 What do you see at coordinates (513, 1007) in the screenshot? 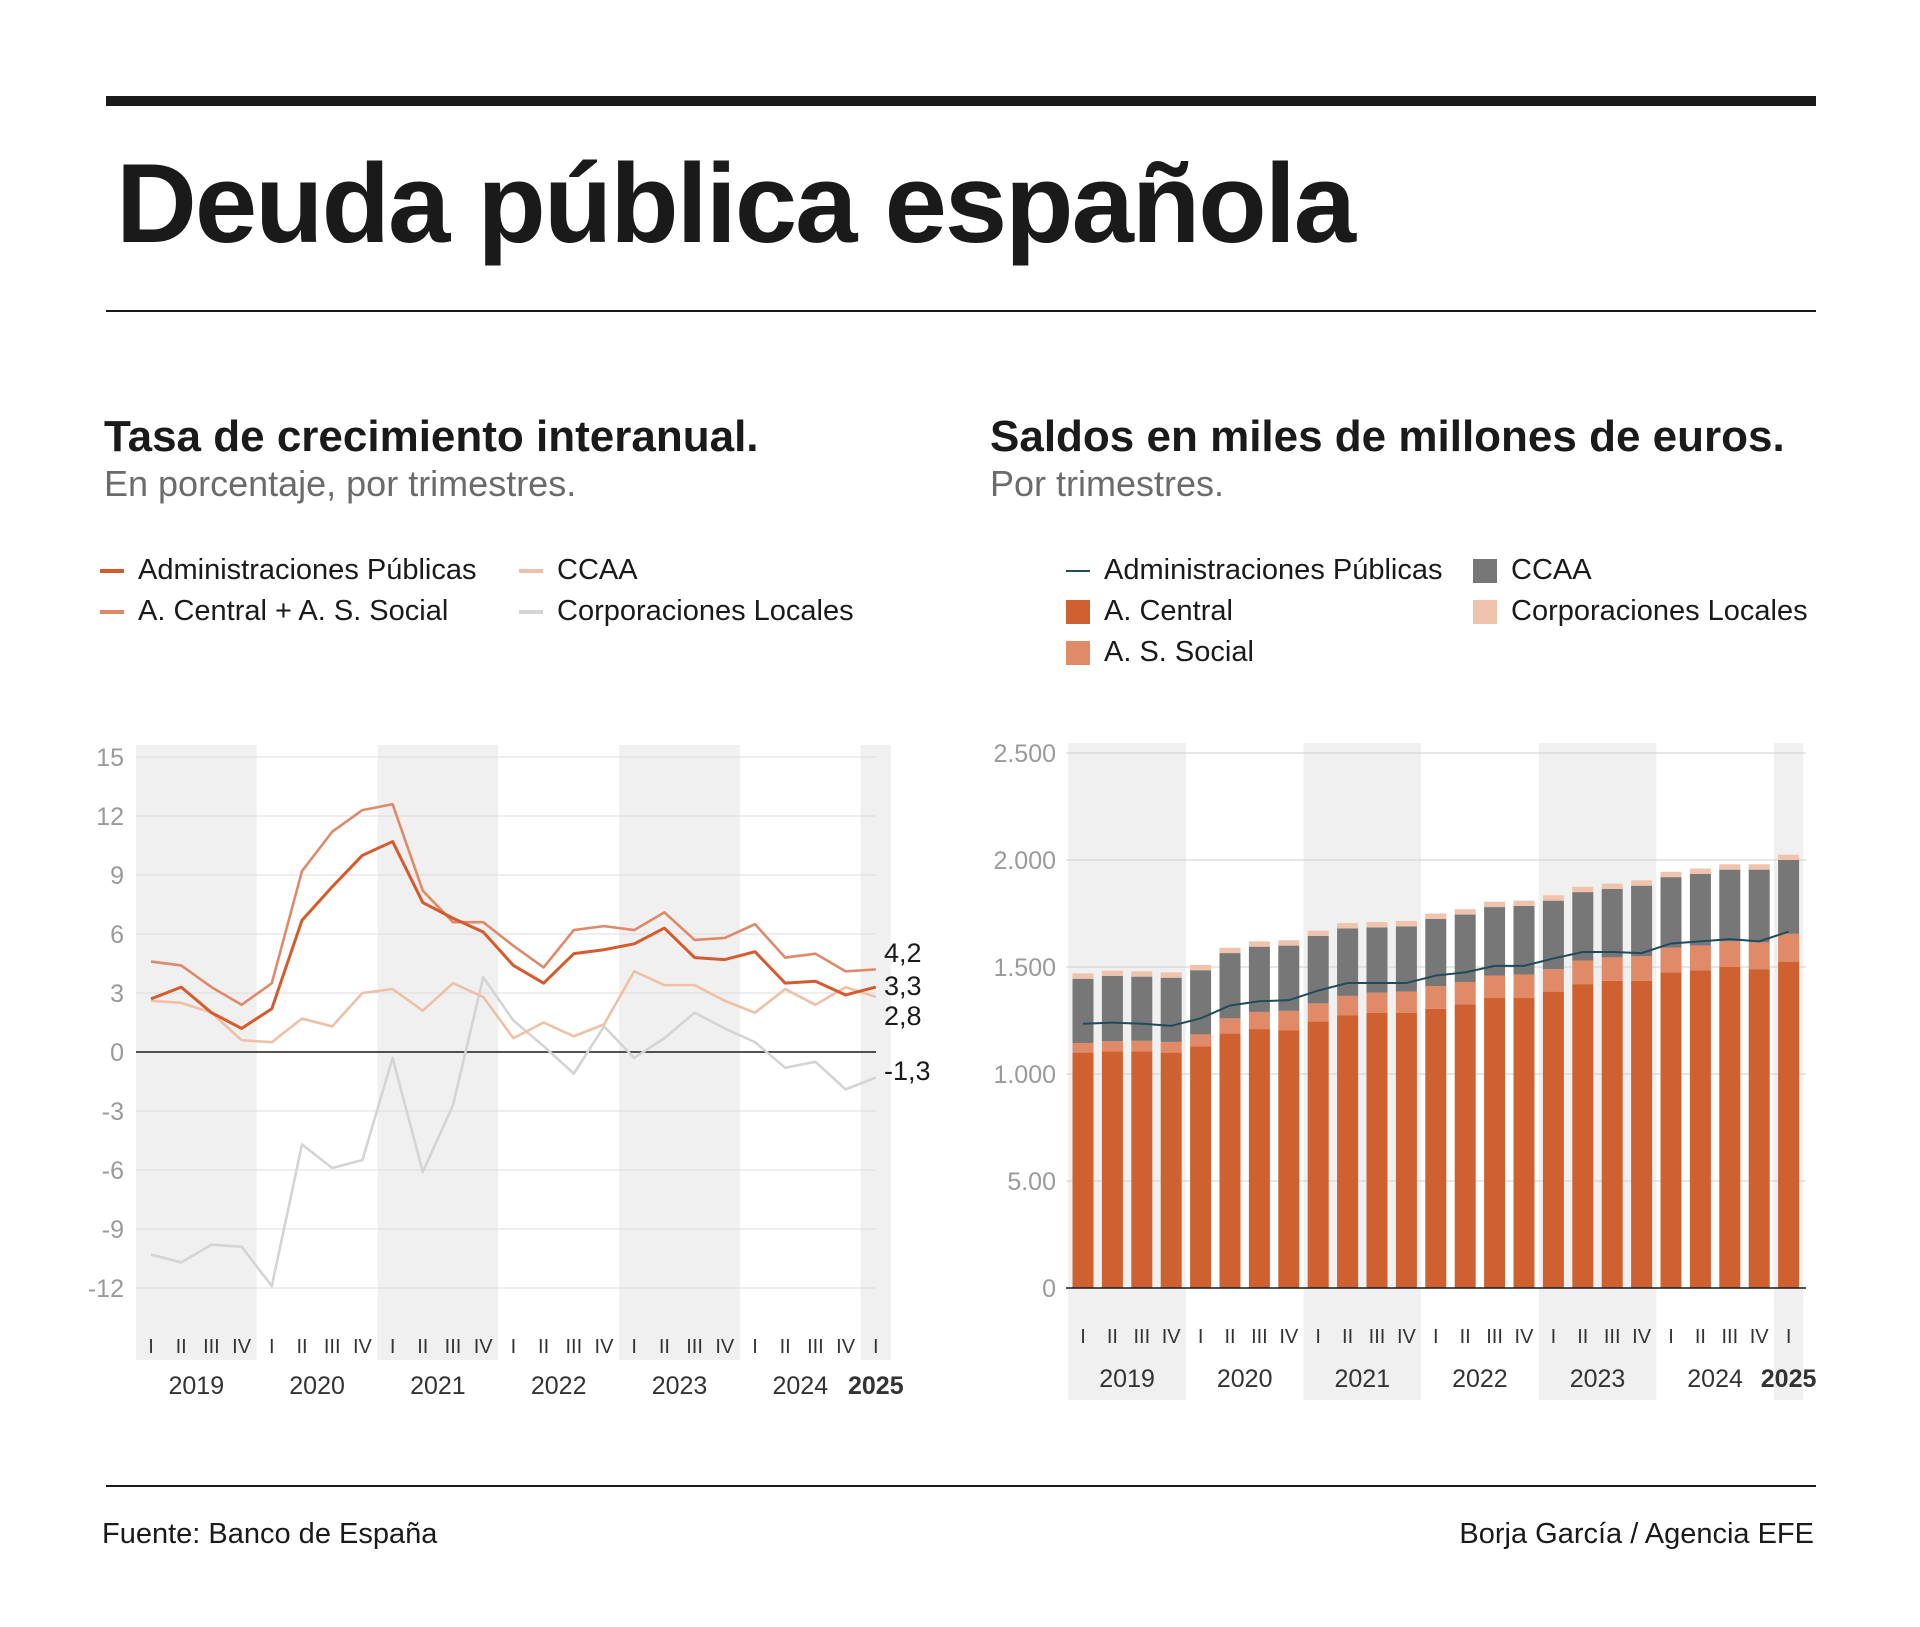
I see `series-line-ccaa` at bounding box center [513, 1007].